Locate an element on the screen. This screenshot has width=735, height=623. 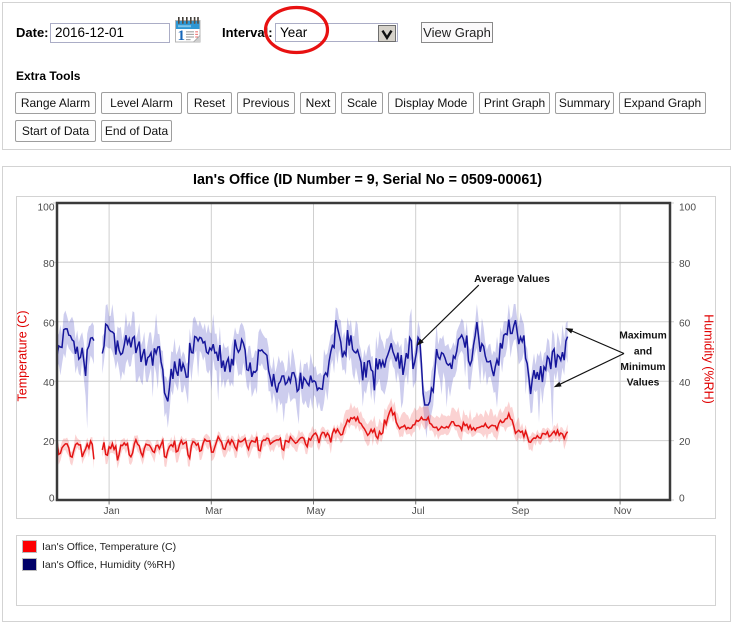
svg-text: 1 is located at coordinates (181, 35).